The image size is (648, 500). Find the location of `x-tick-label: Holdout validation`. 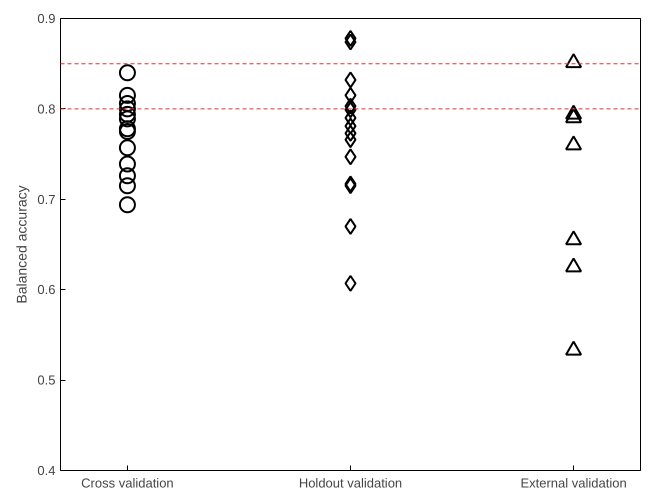

x-tick-label: Holdout validation is located at coordinates (350, 483).